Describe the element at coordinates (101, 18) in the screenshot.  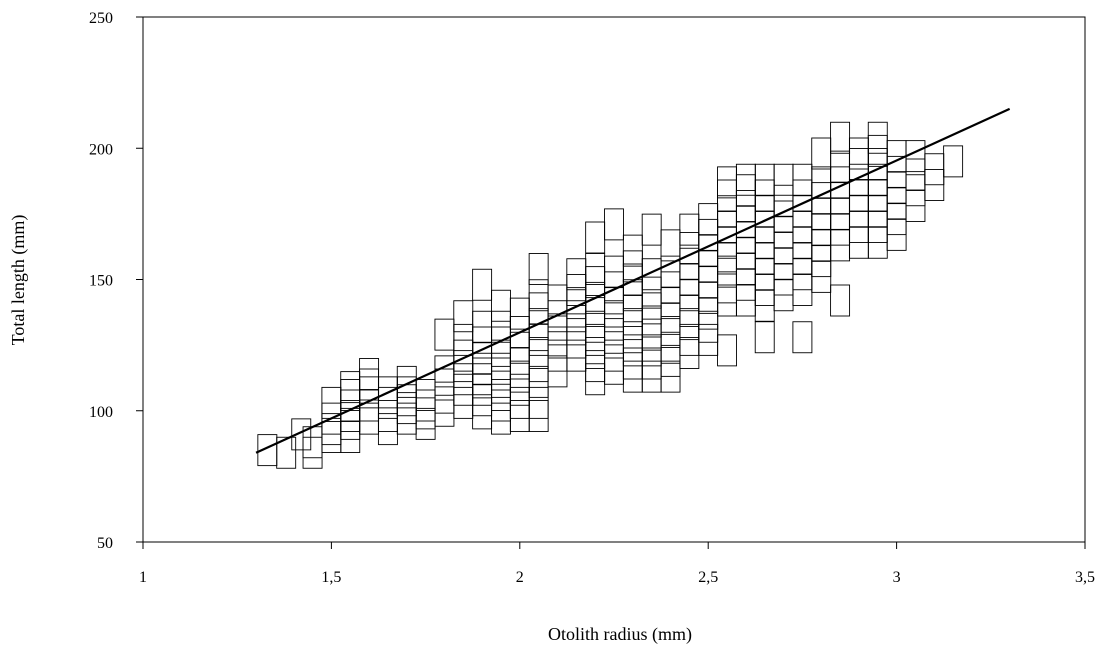
I see `y-tick-label: 250` at that location.